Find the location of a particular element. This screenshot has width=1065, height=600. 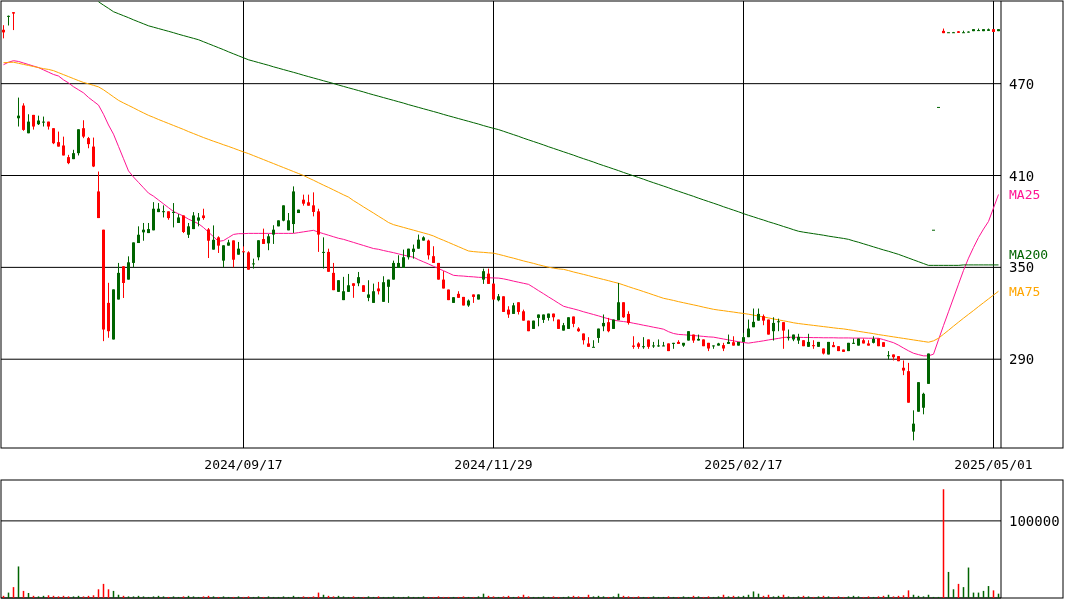

x-tick-label: 2025/02/17 is located at coordinates (743, 464).